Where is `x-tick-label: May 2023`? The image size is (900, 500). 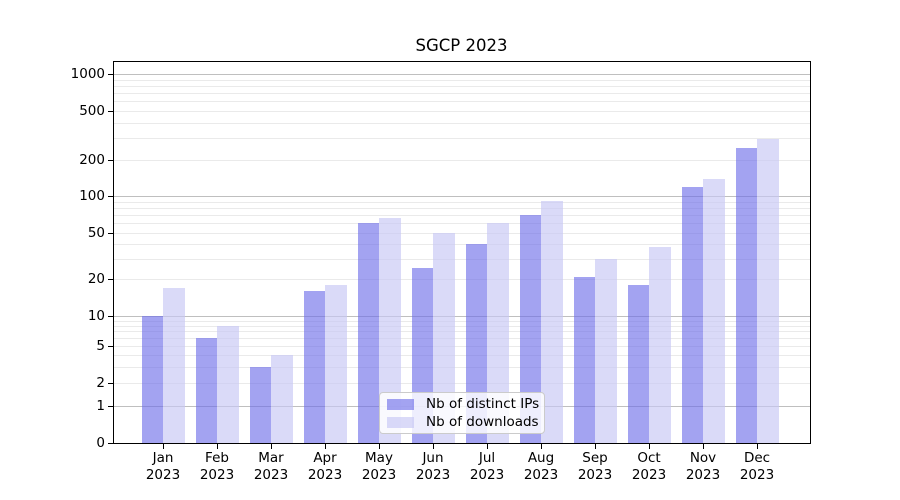 x-tick-label: May 2023 is located at coordinates (379, 467).